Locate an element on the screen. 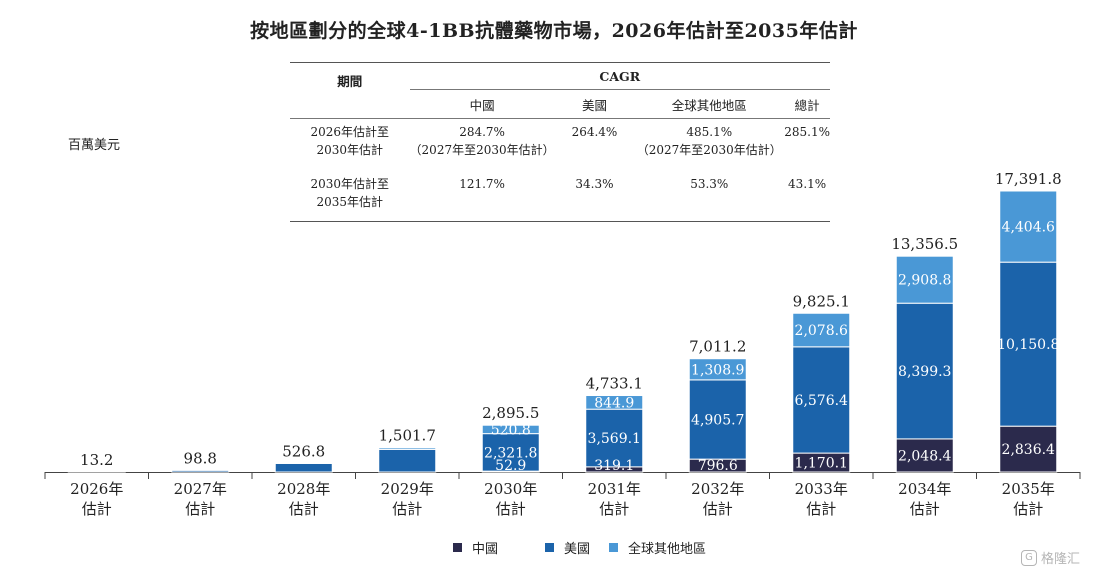  legend-label-us: 美國 is located at coordinates (577, 549).